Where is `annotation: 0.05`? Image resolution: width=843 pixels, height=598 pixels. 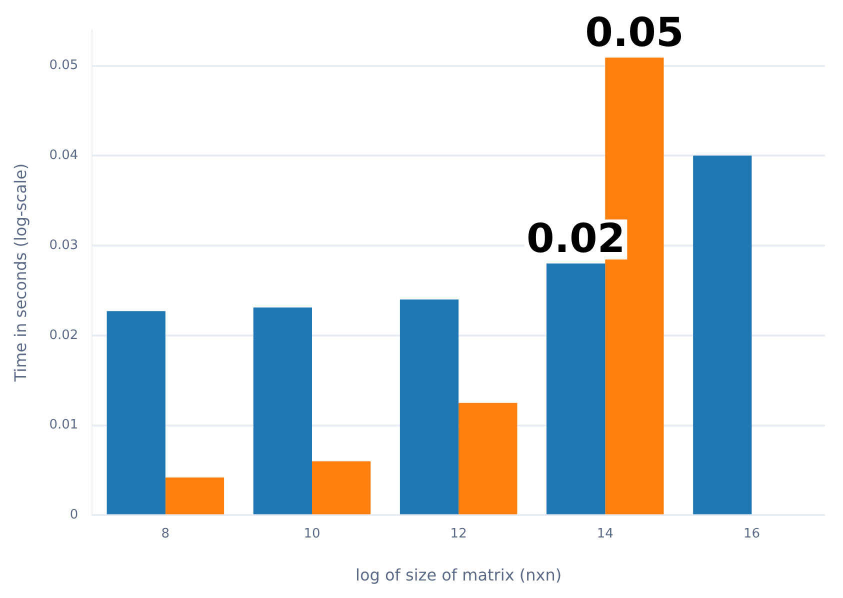 annotation: 0.05 is located at coordinates (634, 33).